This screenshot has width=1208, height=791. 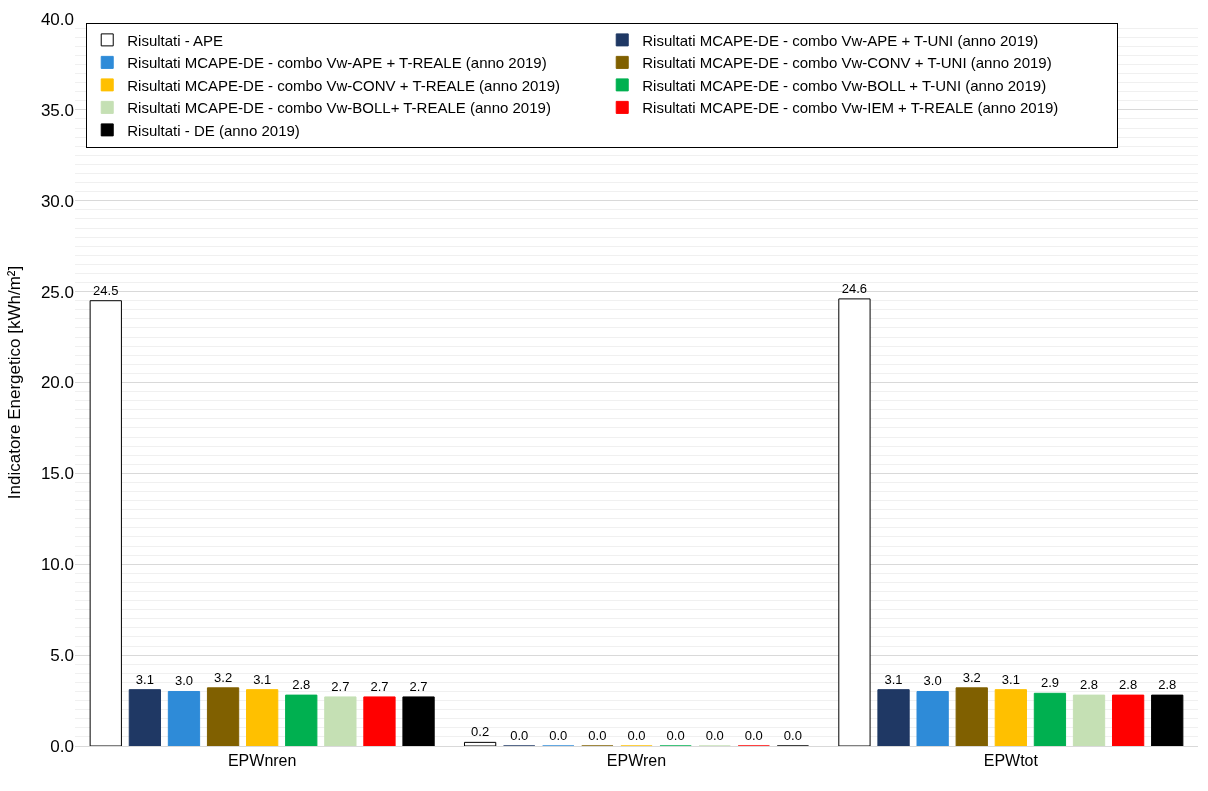 What do you see at coordinates (213, 130) in the screenshot?
I see `legend-label: Risultati - DE (anno 2019)` at bounding box center [213, 130].